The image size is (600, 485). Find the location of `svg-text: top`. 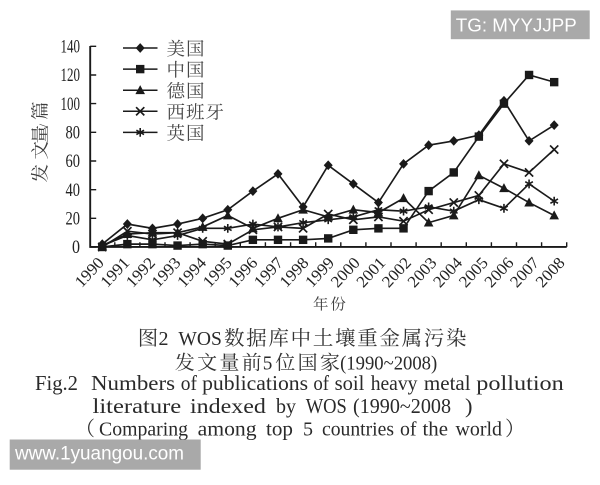

svg-text: top is located at coordinates (279, 430).